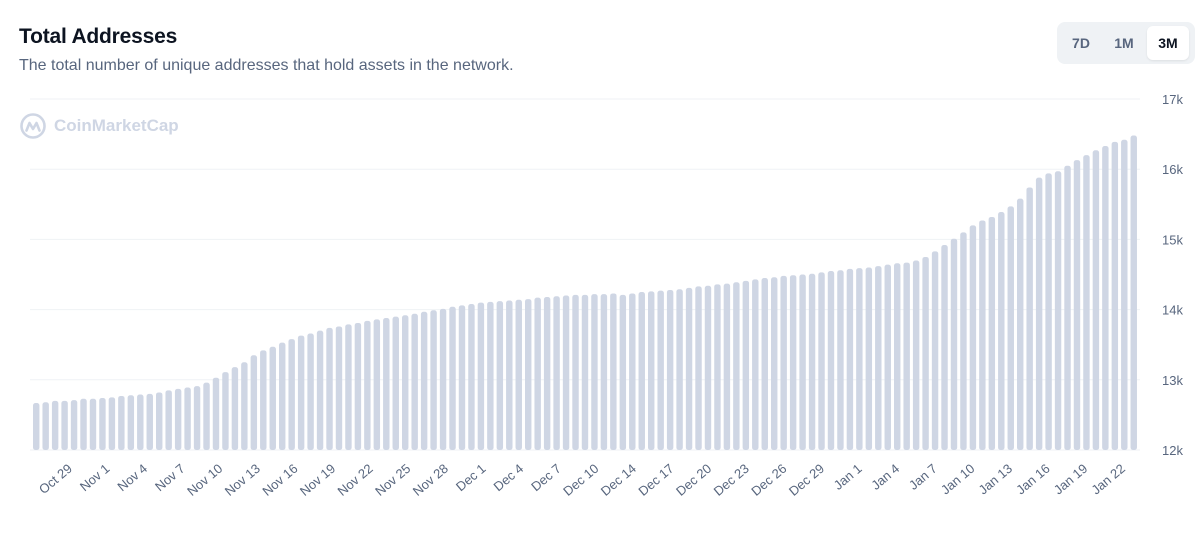  What do you see at coordinates (1168, 43) in the screenshot?
I see `range-3m-button: 3M` at bounding box center [1168, 43].